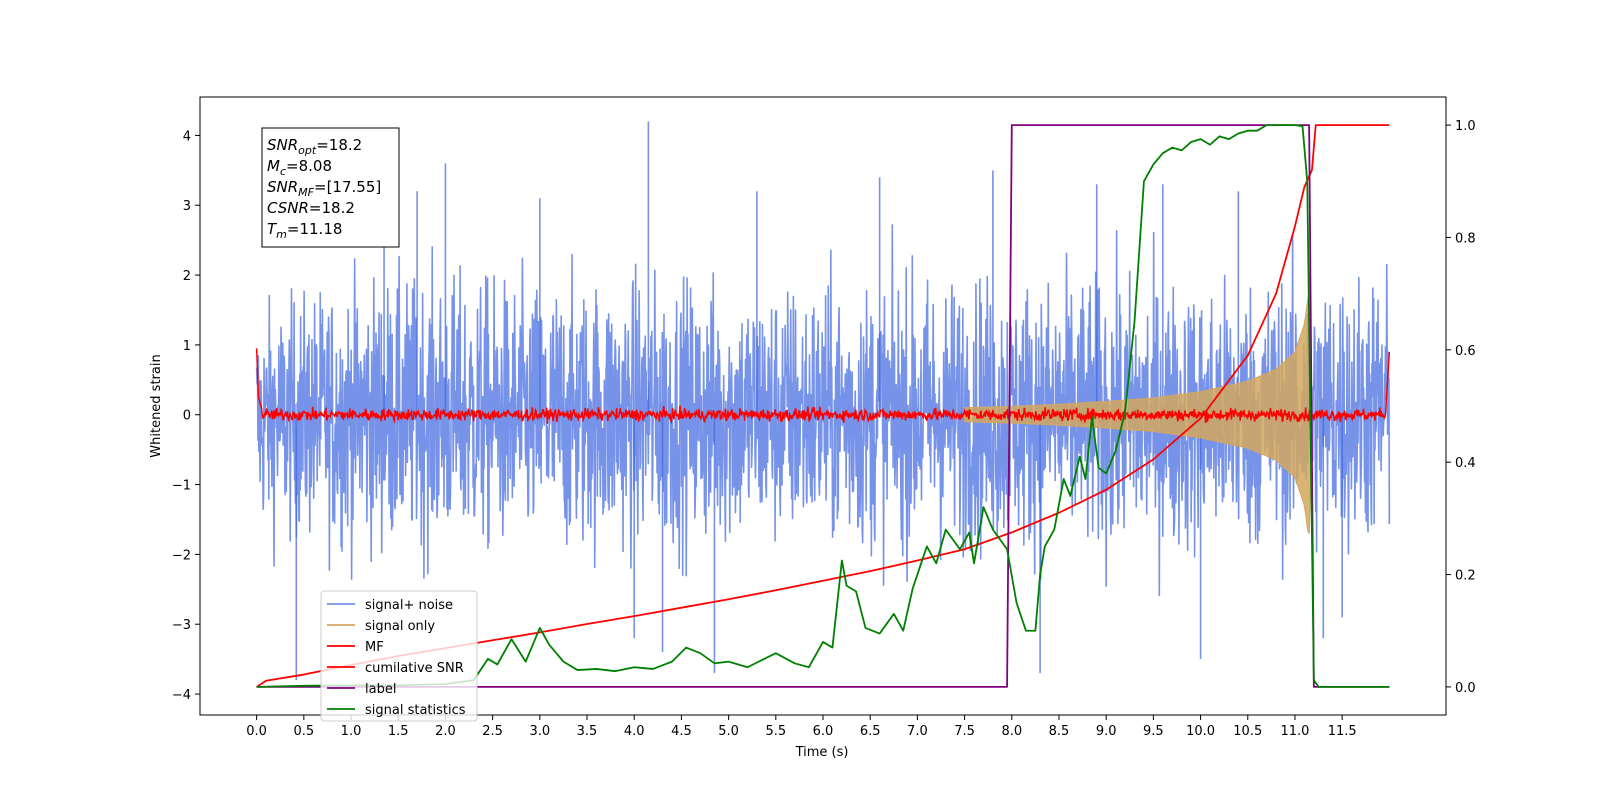  Describe the element at coordinates (822, 752) in the screenshot. I see `x-axis-label: Time (s)` at that location.